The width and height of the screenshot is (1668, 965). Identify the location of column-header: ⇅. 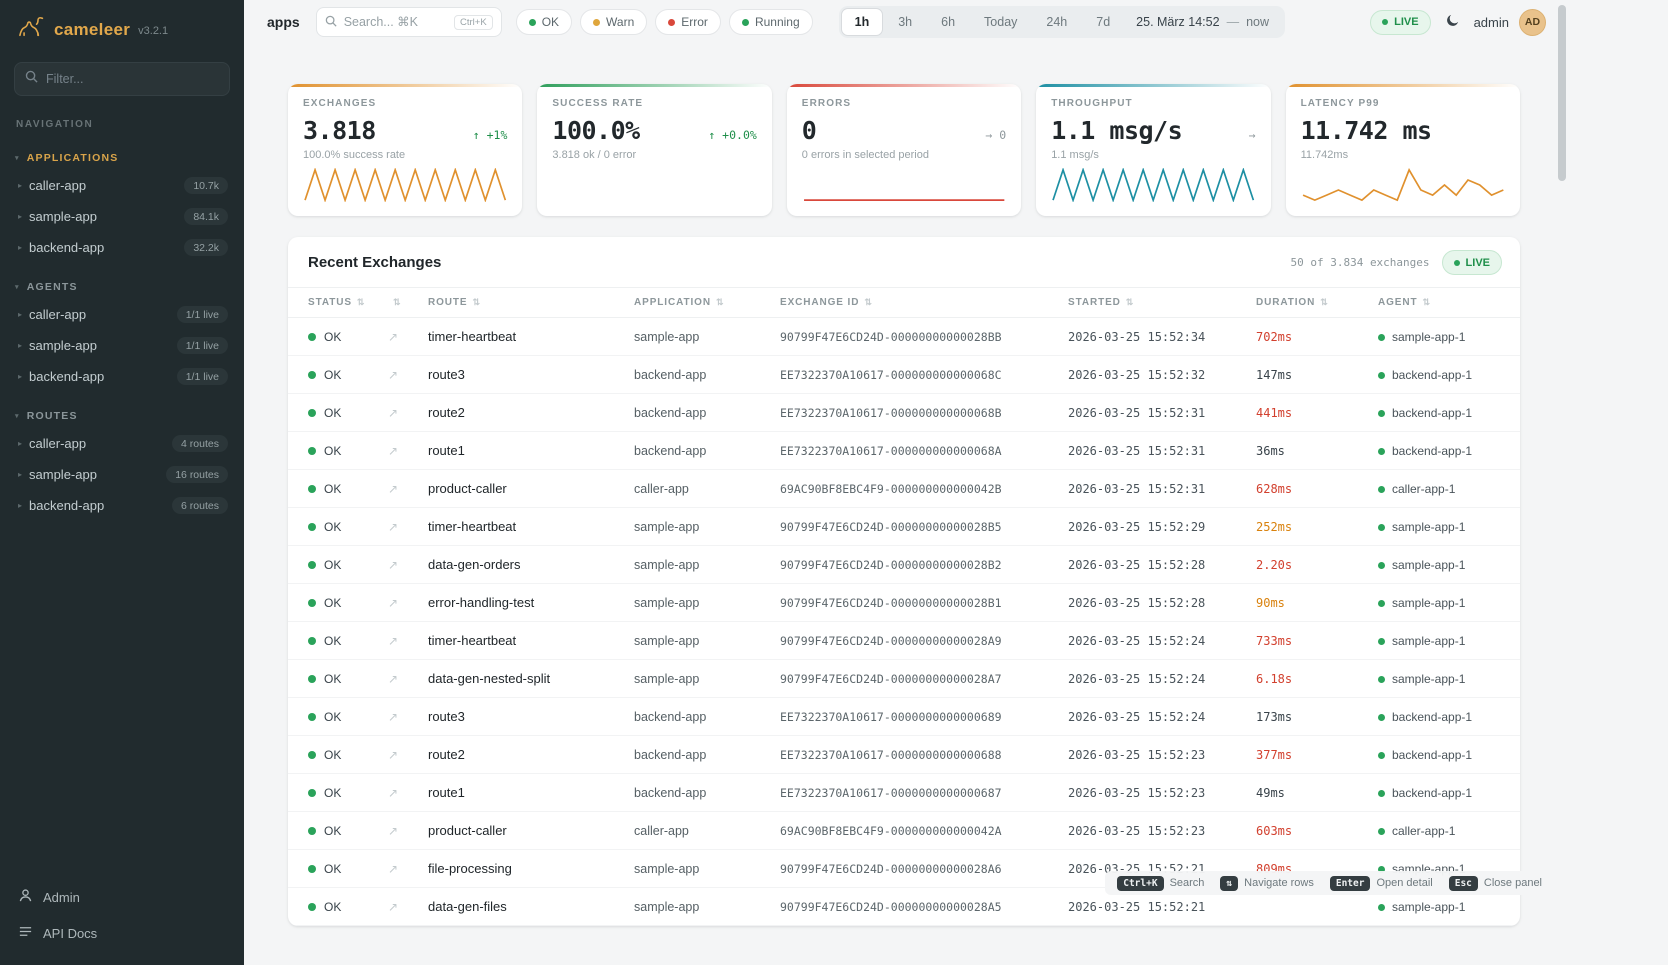
(396, 302).